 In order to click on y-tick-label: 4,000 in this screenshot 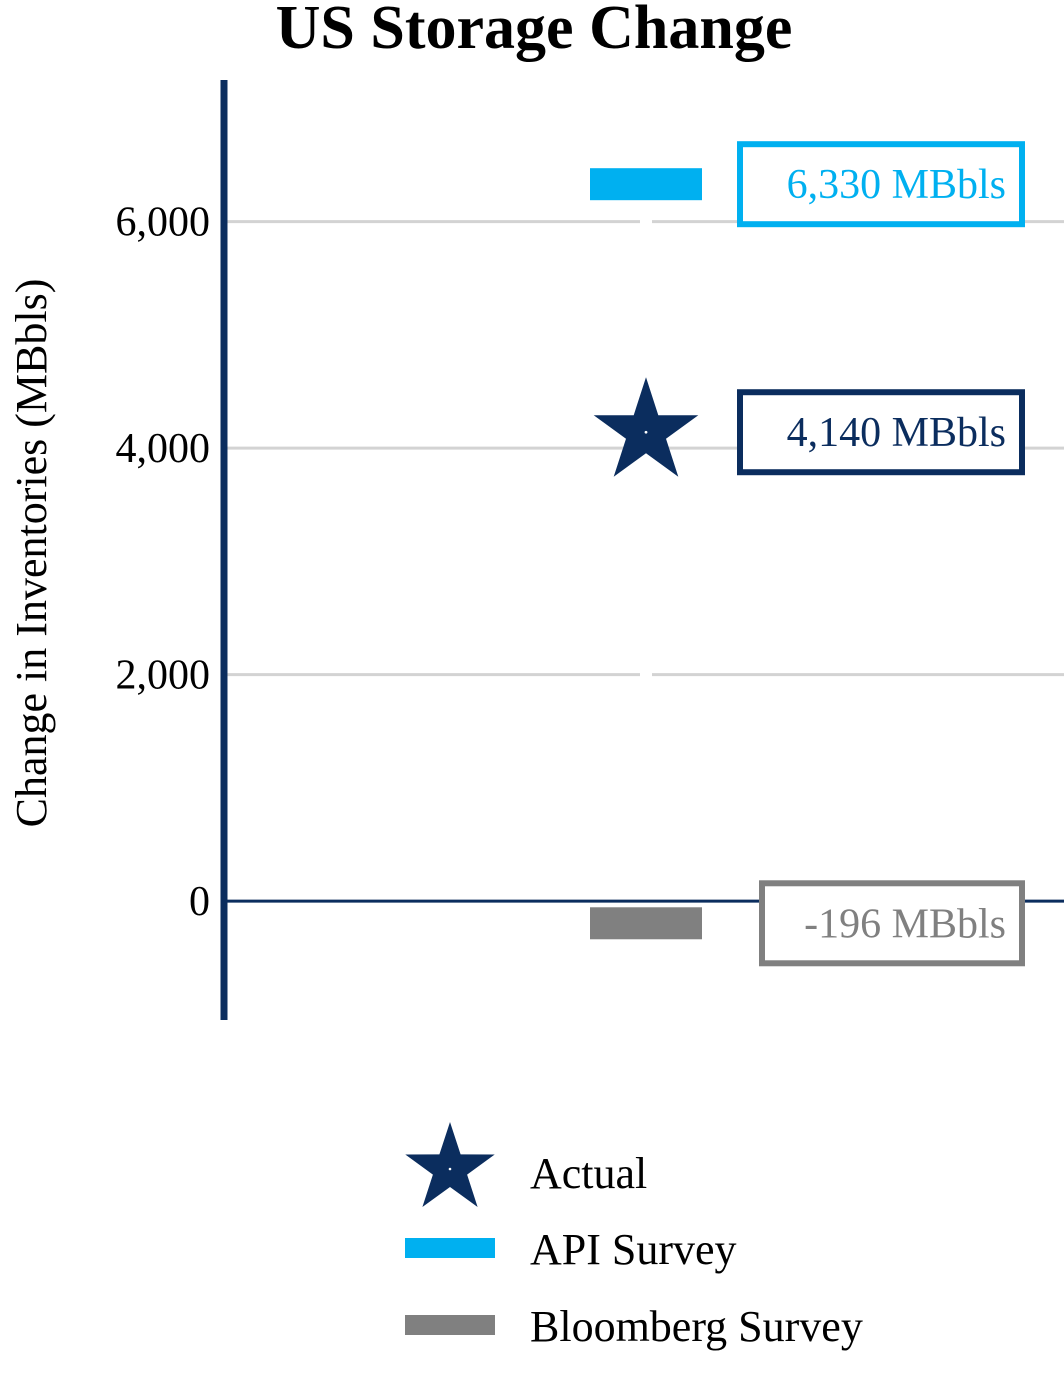, I will do `click(163, 449)`.